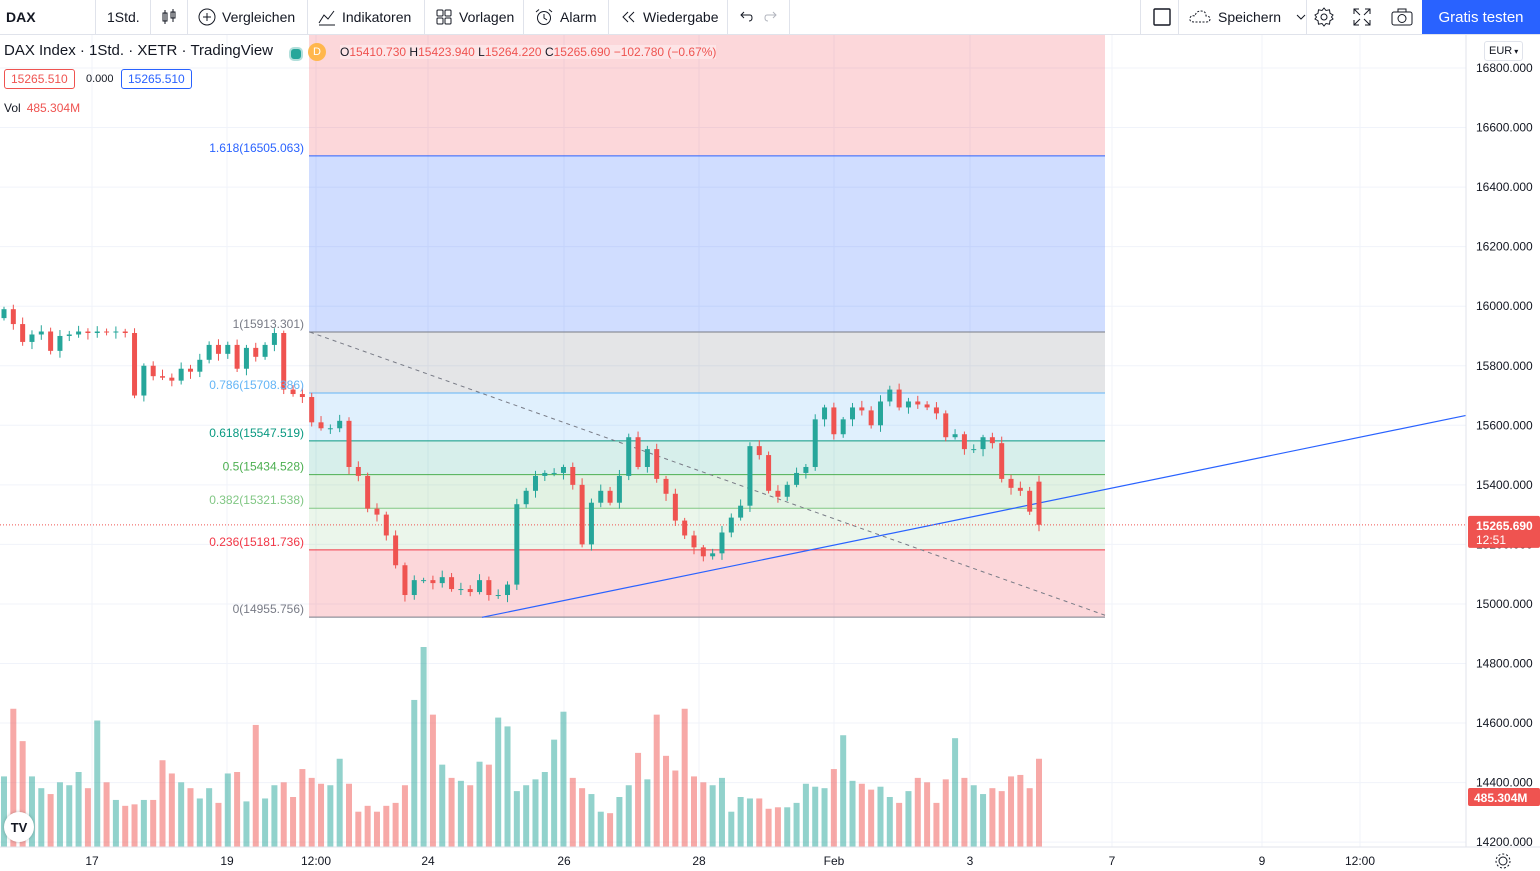 The width and height of the screenshot is (1540, 871). What do you see at coordinates (446, 52) in the screenshot?
I see `high-value: 15423.940` at bounding box center [446, 52].